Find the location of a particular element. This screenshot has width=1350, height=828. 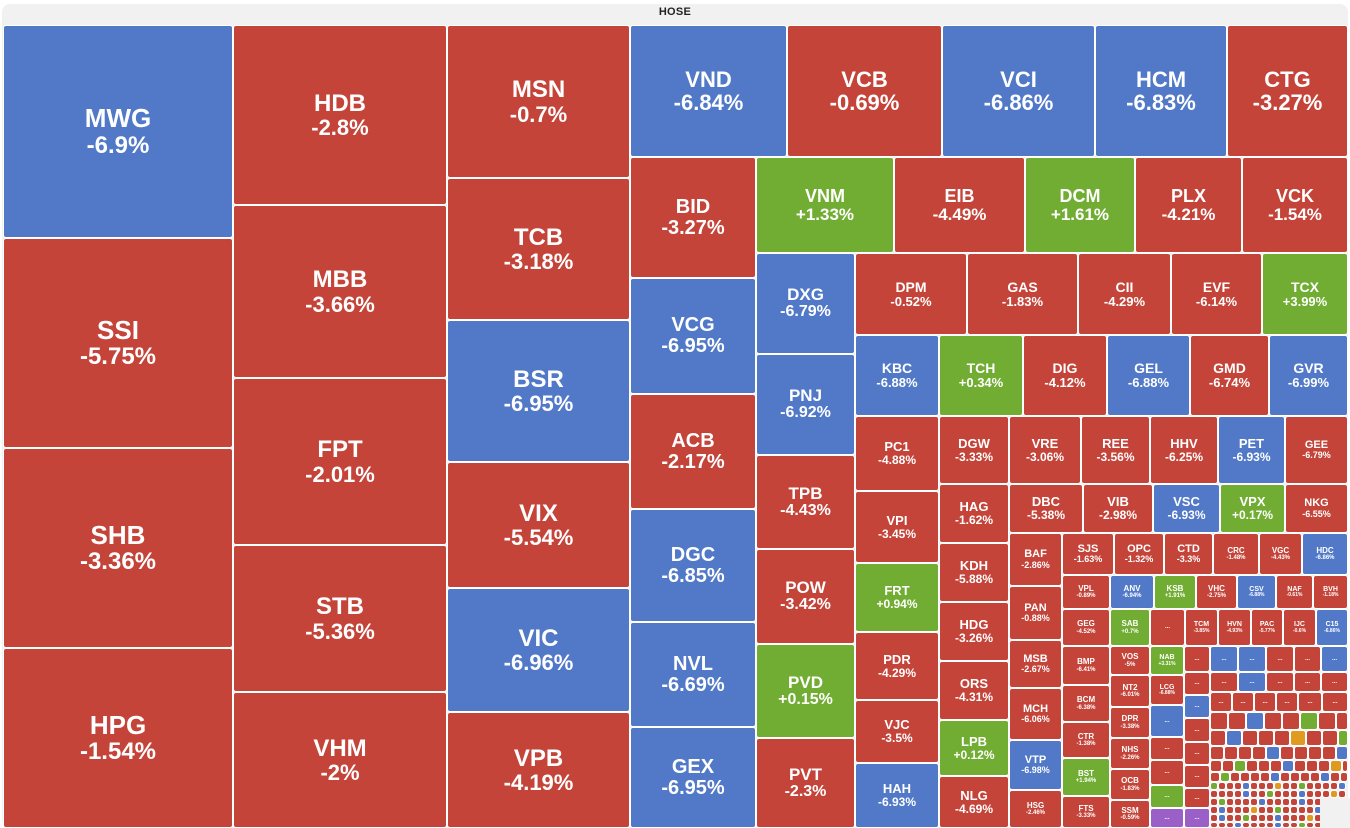

stock-tile-msn: MSN -0.7% is located at coordinates (538, 101).